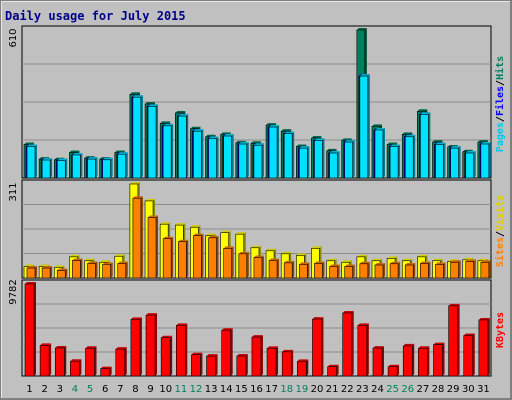  I want to click on x-tick-label: 29, so click(453, 389).